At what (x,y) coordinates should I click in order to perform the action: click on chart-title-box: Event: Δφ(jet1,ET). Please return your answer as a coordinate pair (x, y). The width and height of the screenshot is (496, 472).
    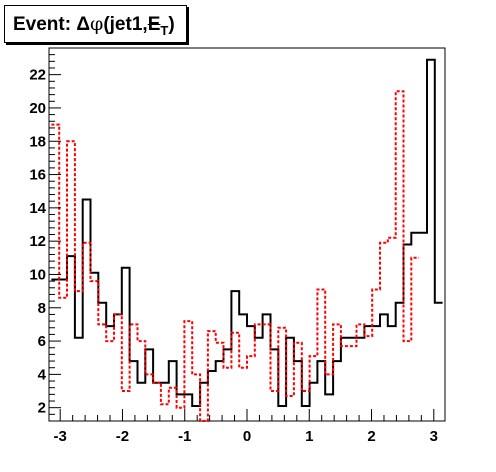
    Looking at the image, I should click on (95, 24).